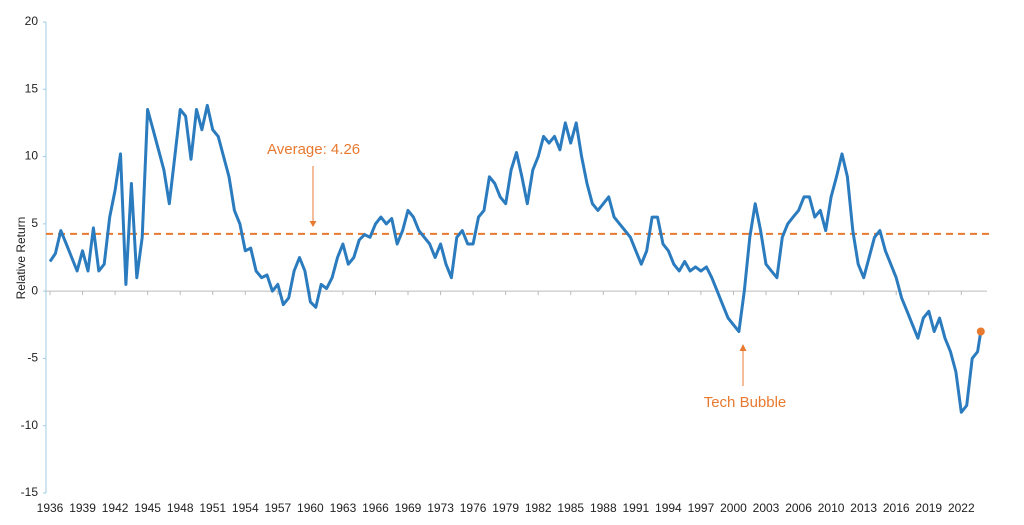  What do you see at coordinates (766, 508) in the screenshot?
I see `x-tick-label: 2003` at bounding box center [766, 508].